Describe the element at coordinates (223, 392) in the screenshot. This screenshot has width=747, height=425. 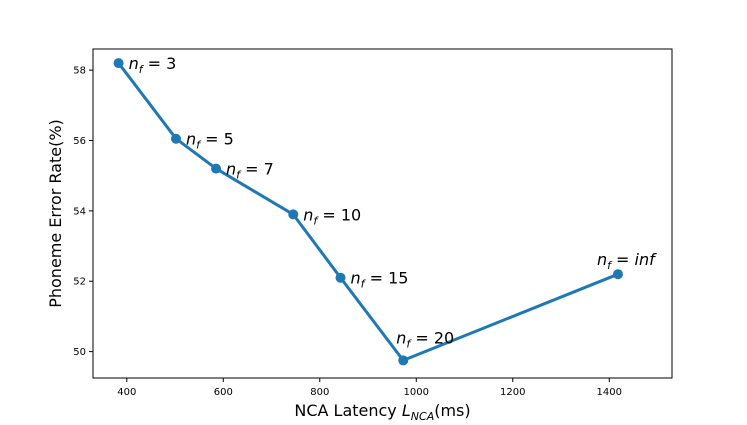
I see `x-tick-label: 600` at that location.